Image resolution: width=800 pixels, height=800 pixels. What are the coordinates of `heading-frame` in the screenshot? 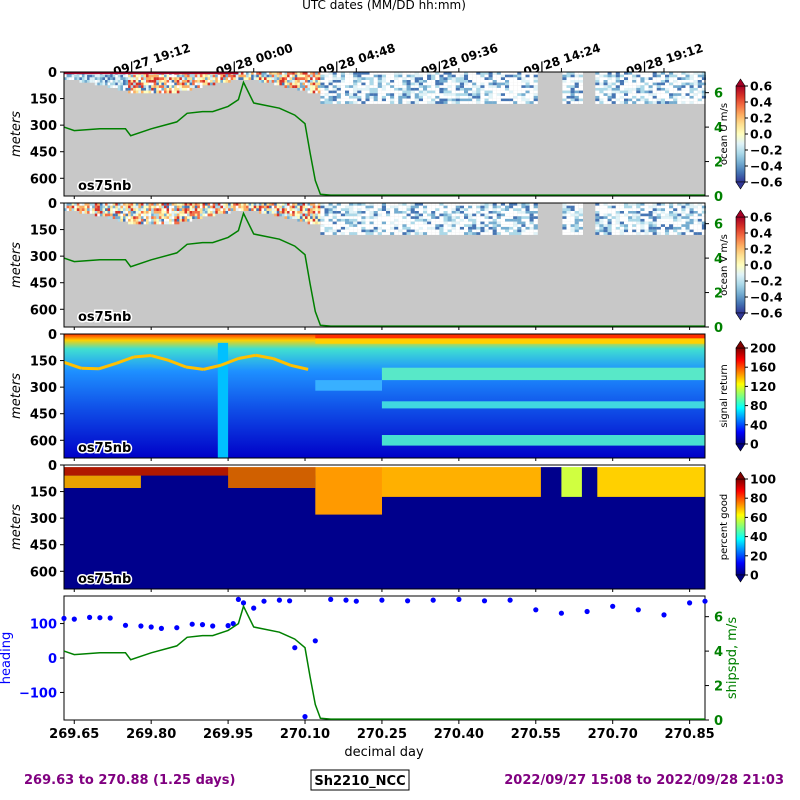 It's located at (384, 658).